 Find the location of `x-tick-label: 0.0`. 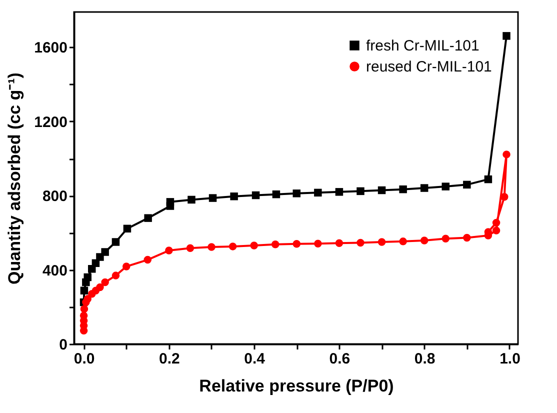

x-tick-label: 0.0 is located at coordinates (84, 359).